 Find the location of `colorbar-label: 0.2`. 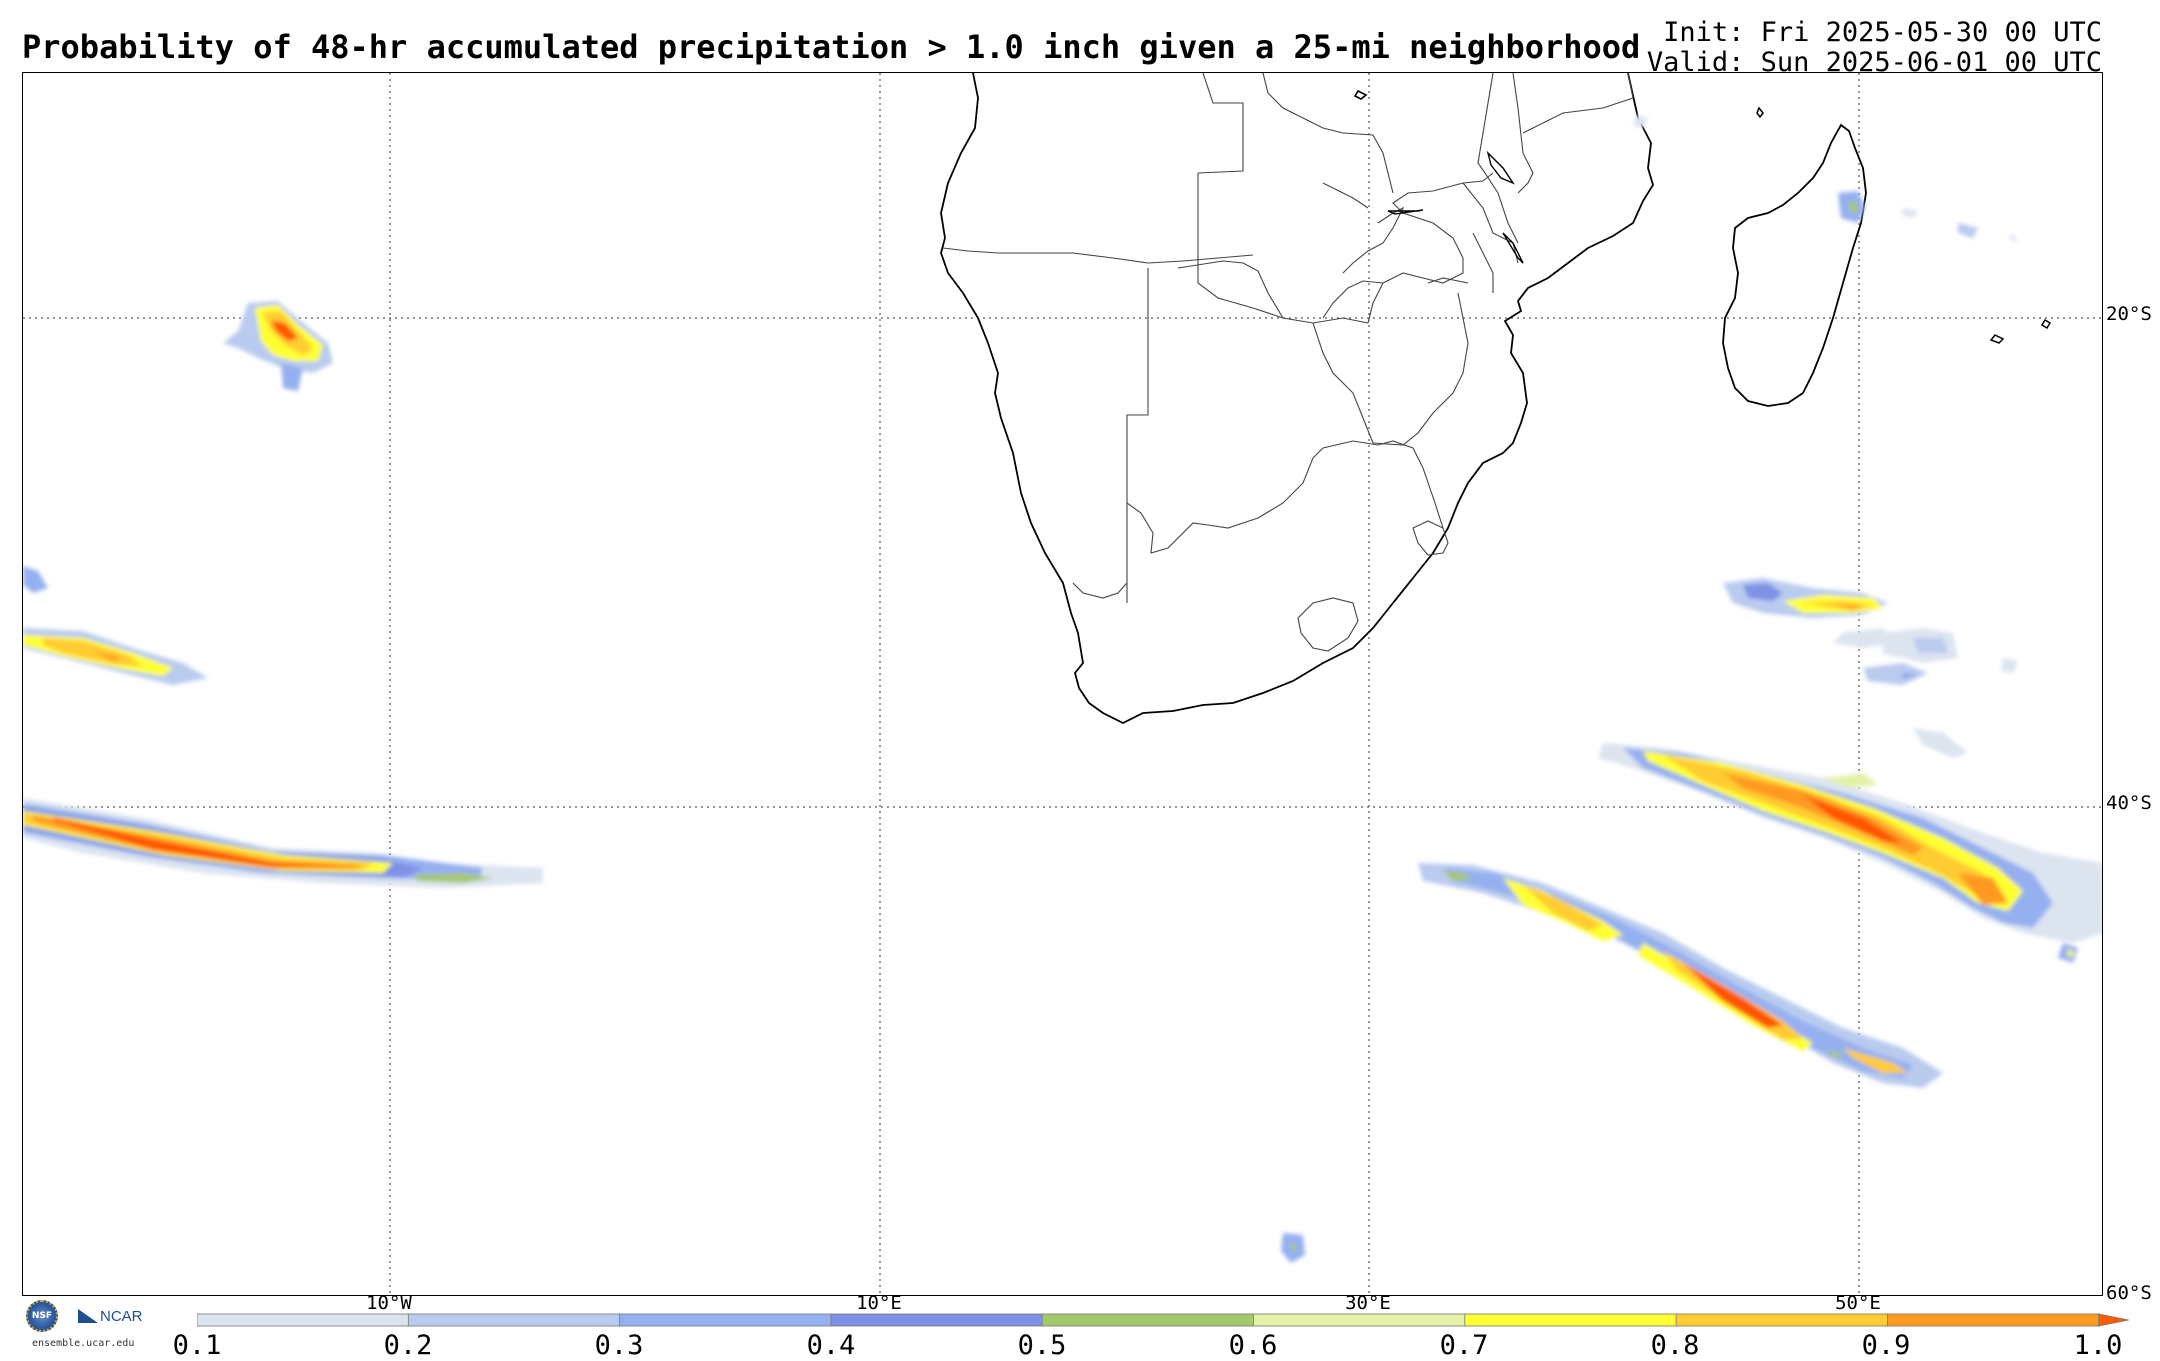

colorbar-label: 0.2 is located at coordinates (408, 1345).